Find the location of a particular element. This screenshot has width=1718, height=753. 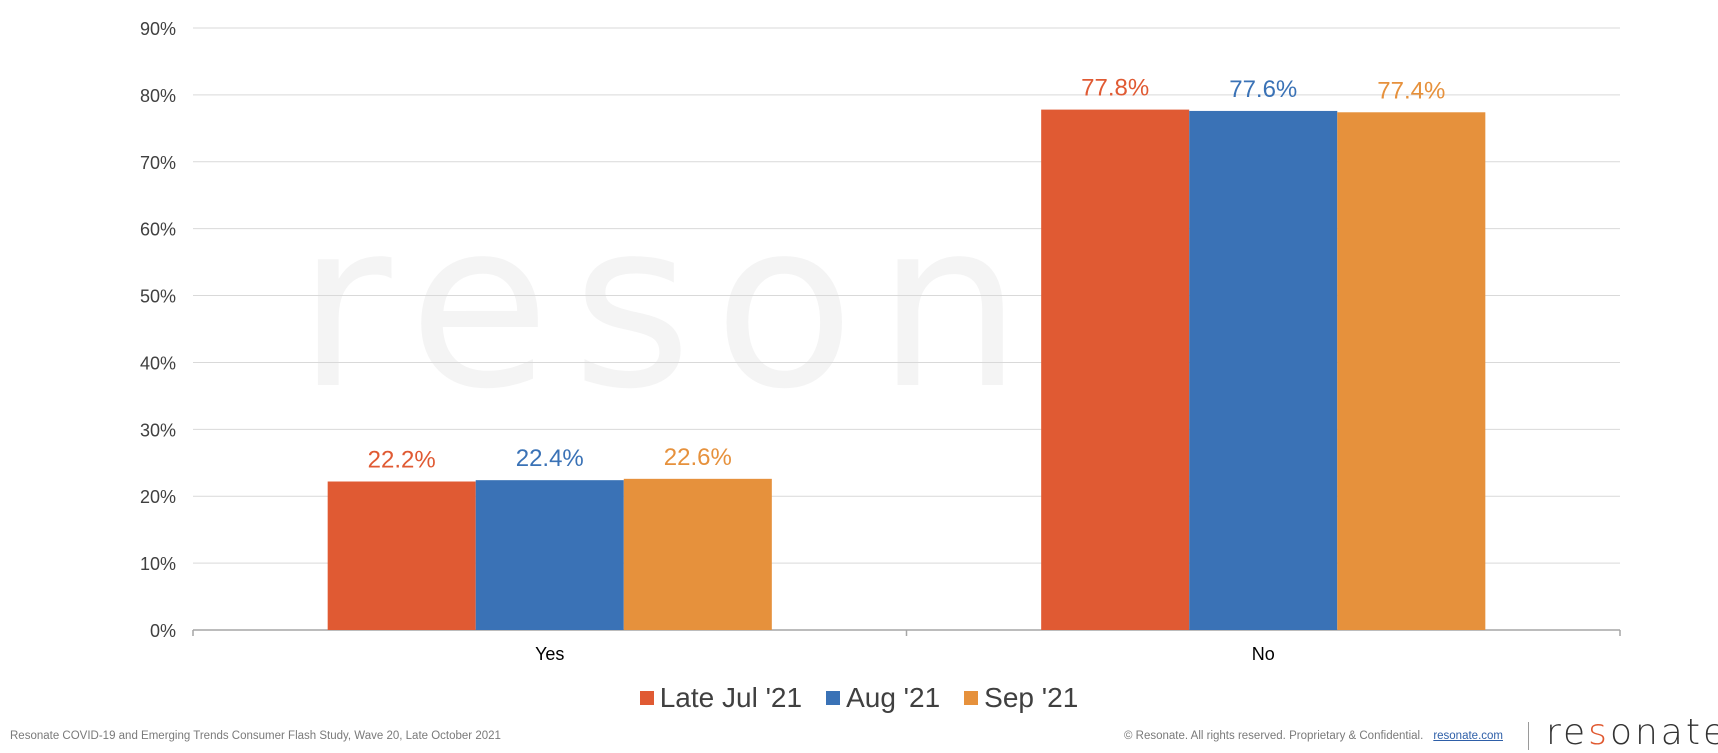

y-tick-label: 90% is located at coordinates (158, 29).